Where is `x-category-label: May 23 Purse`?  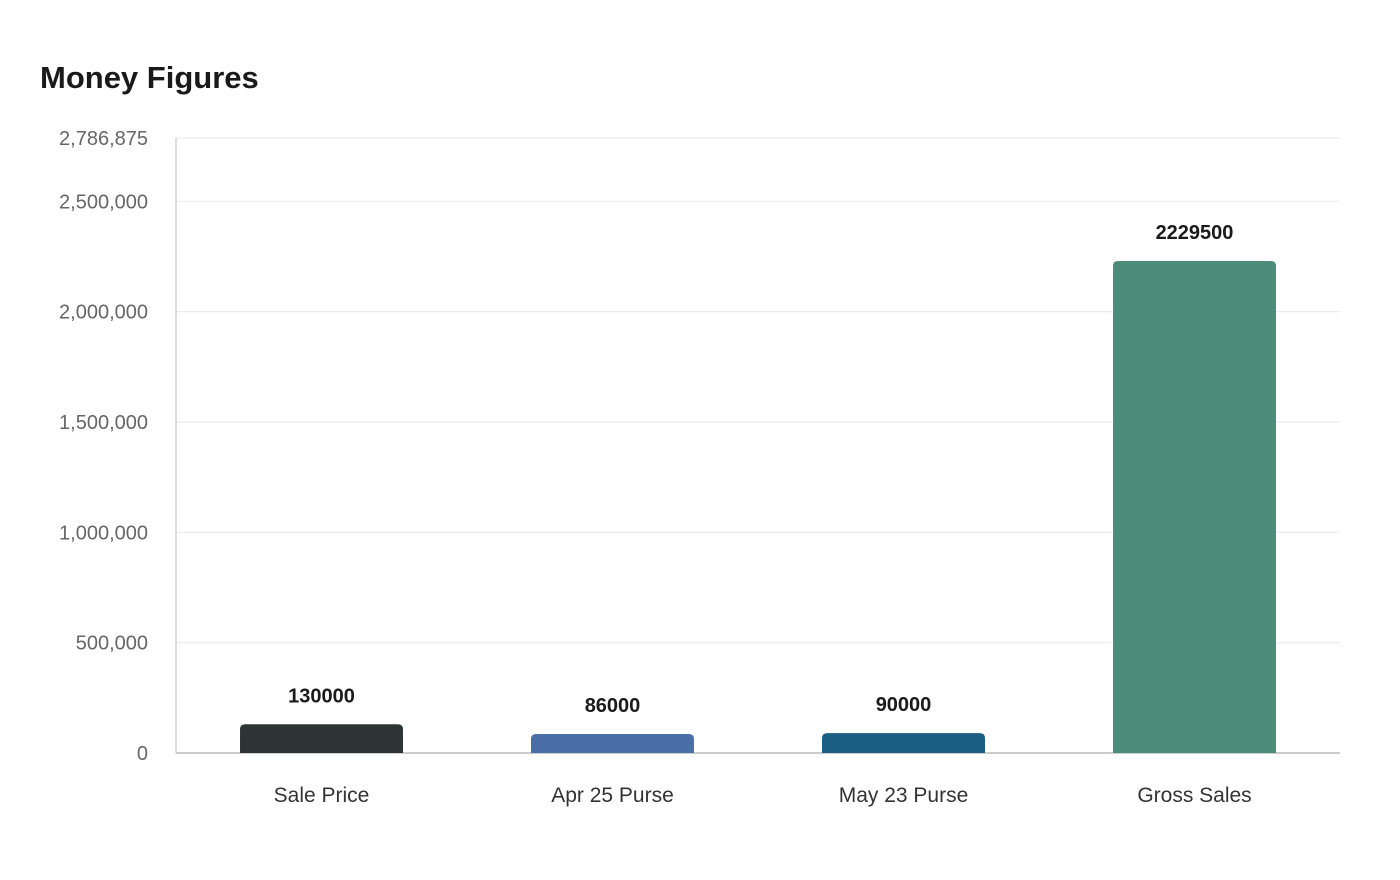 x-category-label: May 23 Purse is located at coordinates (904, 795).